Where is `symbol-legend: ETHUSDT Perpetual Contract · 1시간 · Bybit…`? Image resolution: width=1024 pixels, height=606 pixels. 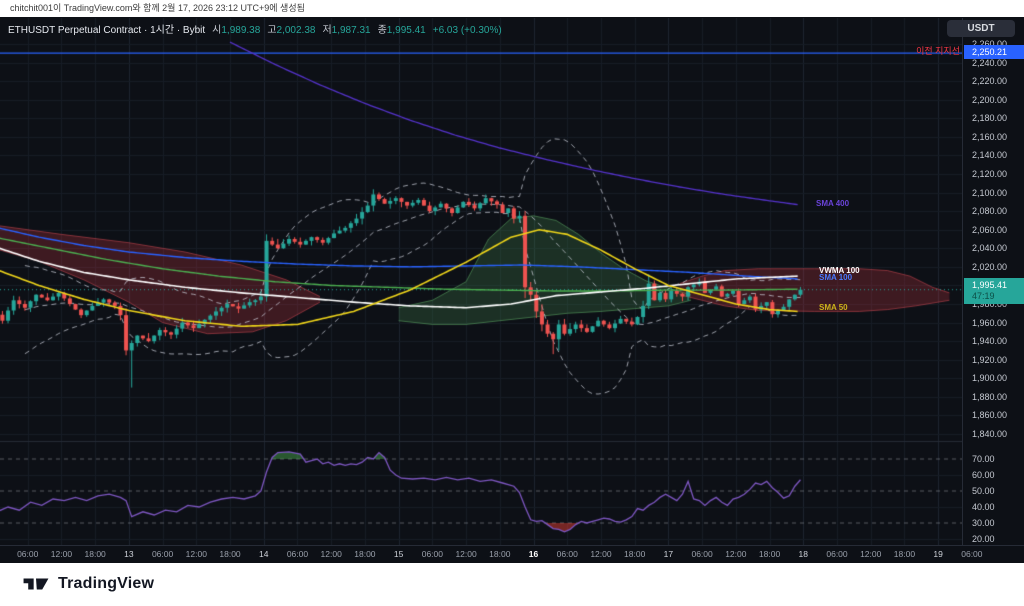
symbol-legend: ETHUSDT Perpetual Contract · 1시간 · Bybit… is located at coordinates (255, 28).